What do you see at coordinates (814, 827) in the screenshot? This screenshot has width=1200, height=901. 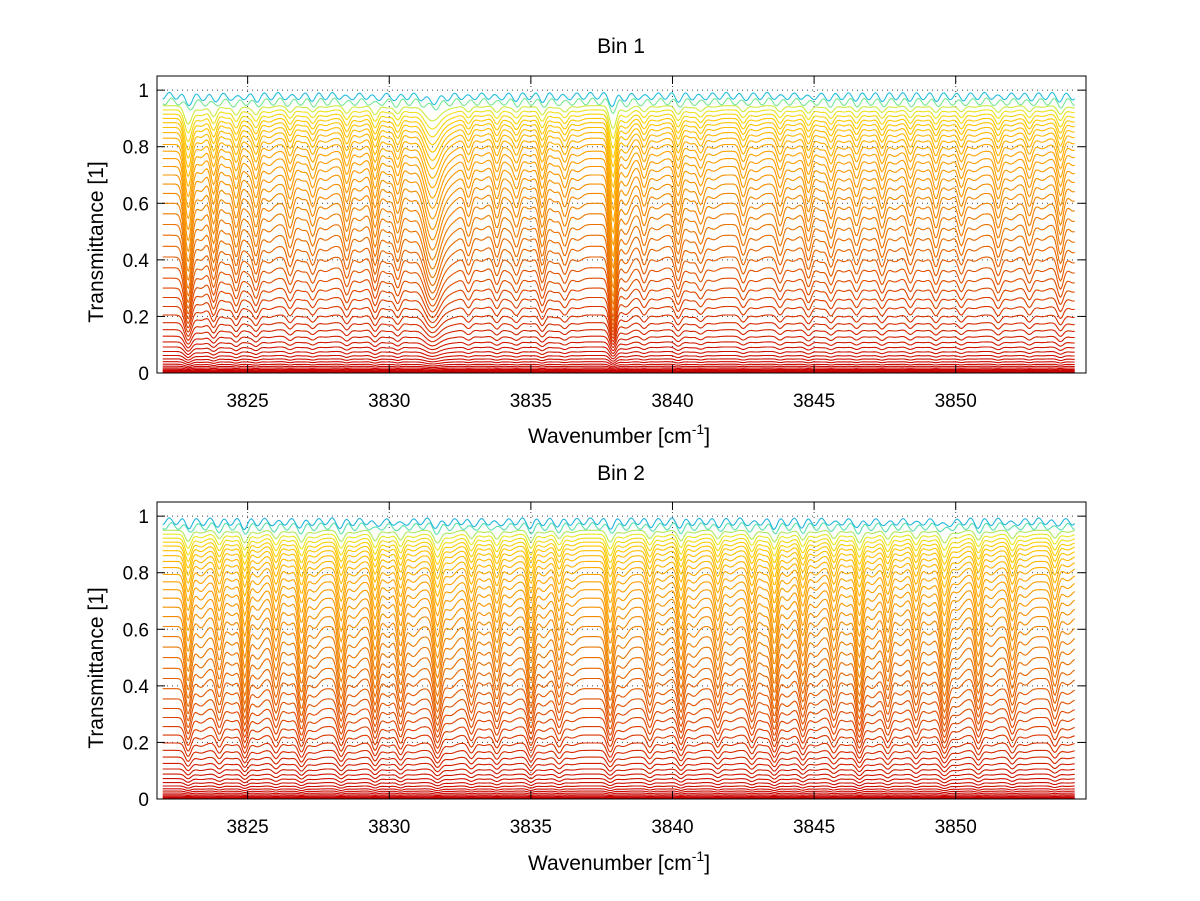 I see `x-tick-label: 3845` at bounding box center [814, 827].